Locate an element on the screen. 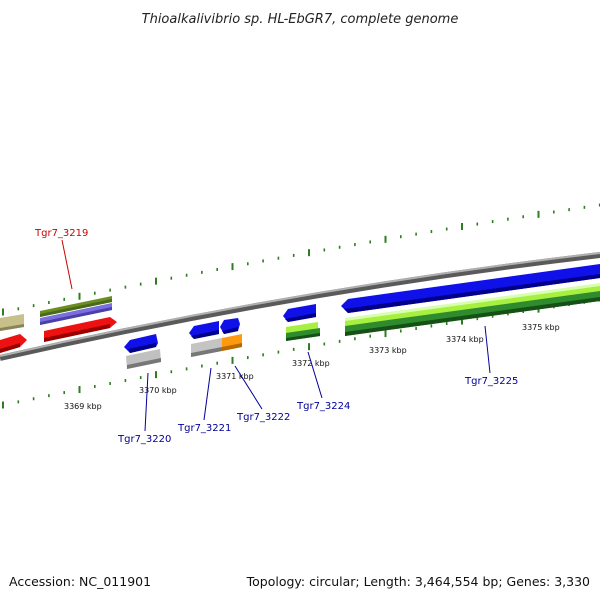  kbp-label: 3372 kbp is located at coordinates (311, 363).